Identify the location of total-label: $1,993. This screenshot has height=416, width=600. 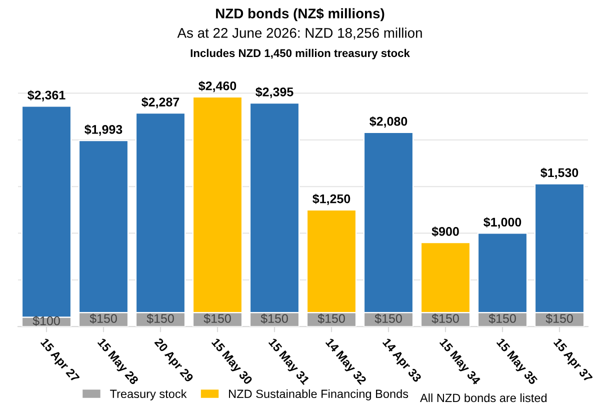
(103, 130).